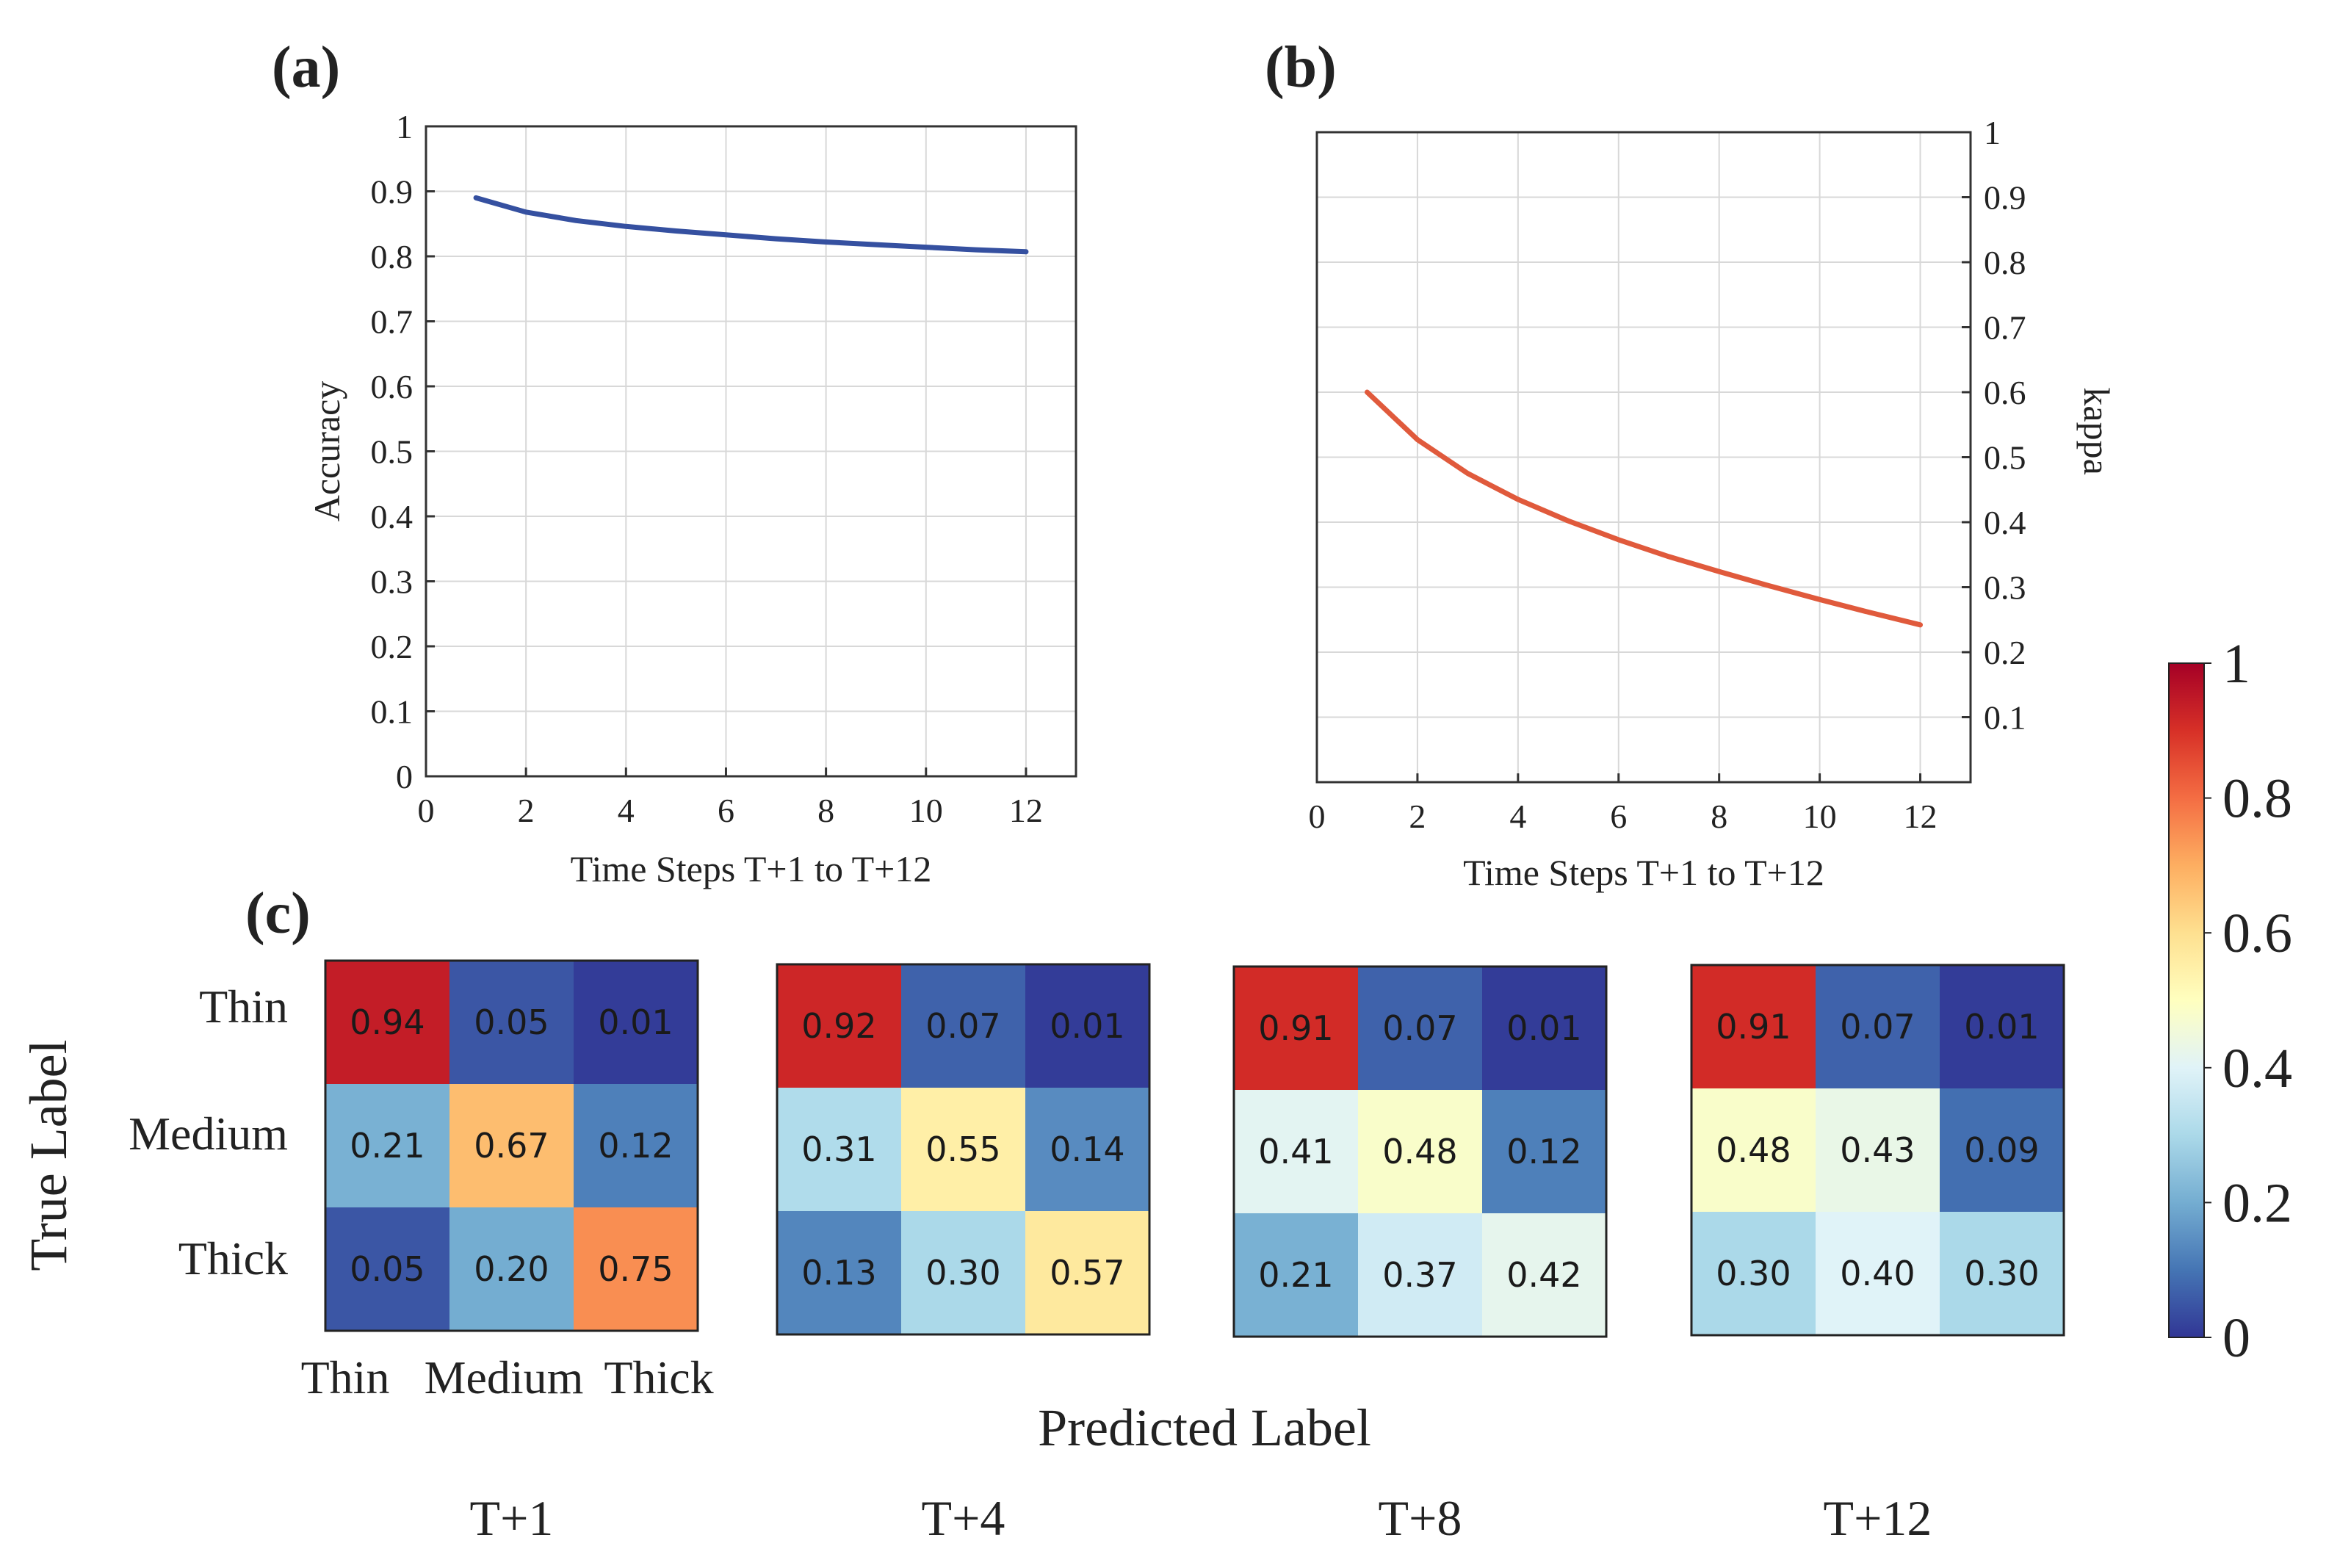  I want to click on colorbar-tick-label: 0.2, so click(2257, 1203).